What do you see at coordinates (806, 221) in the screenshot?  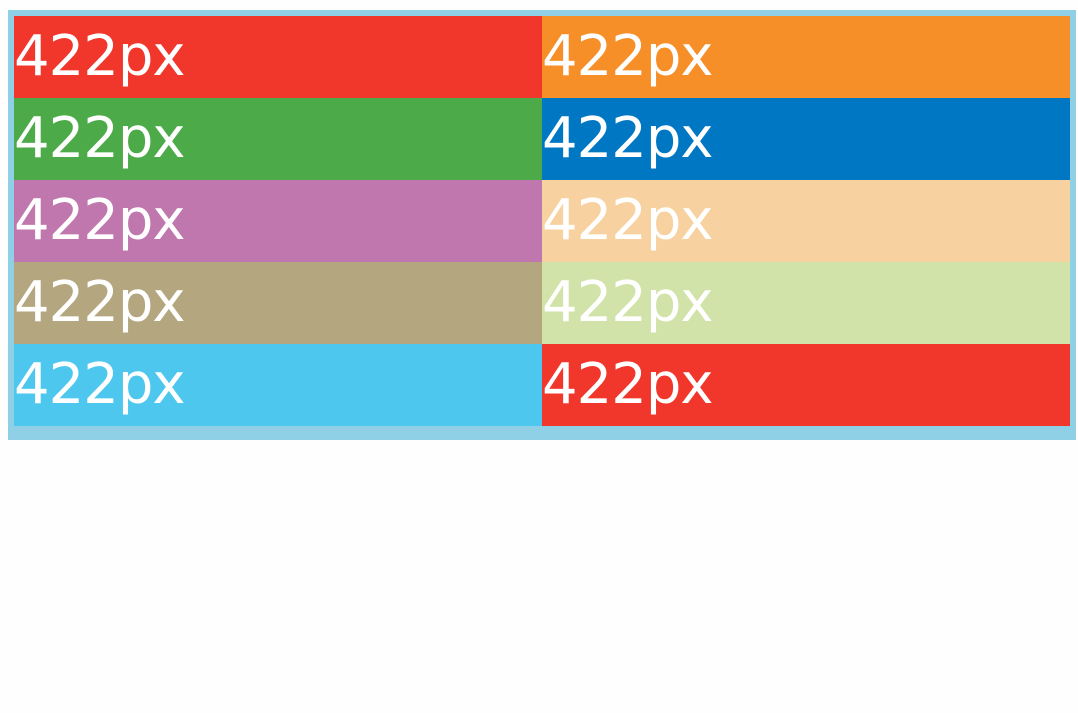 I see `grid-item-6: 422px` at bounding box center [806, 221].